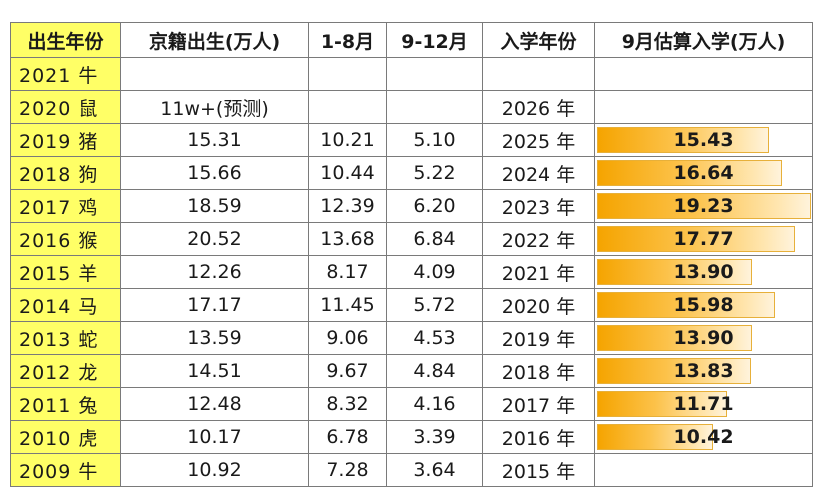  What do you see at coordinates (214, 40) in the screenshot?
I see `header-beijing-births: 京籍出生(万人)` at bounding box center [214, 40].